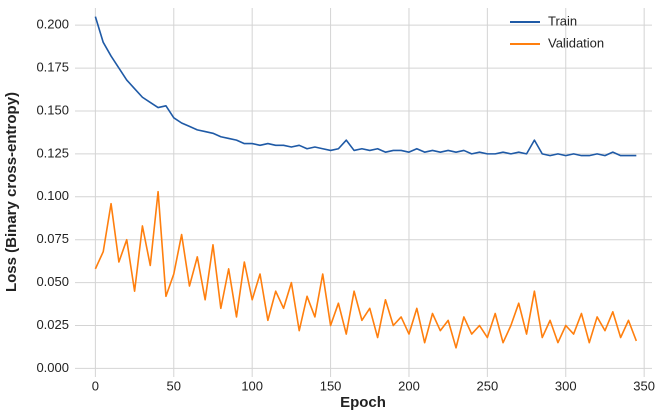 The image size is (664, 412). Describe the element at coordinates (52, 324) in the screenshot. I see `y-tick-label: 0.025` at that location.